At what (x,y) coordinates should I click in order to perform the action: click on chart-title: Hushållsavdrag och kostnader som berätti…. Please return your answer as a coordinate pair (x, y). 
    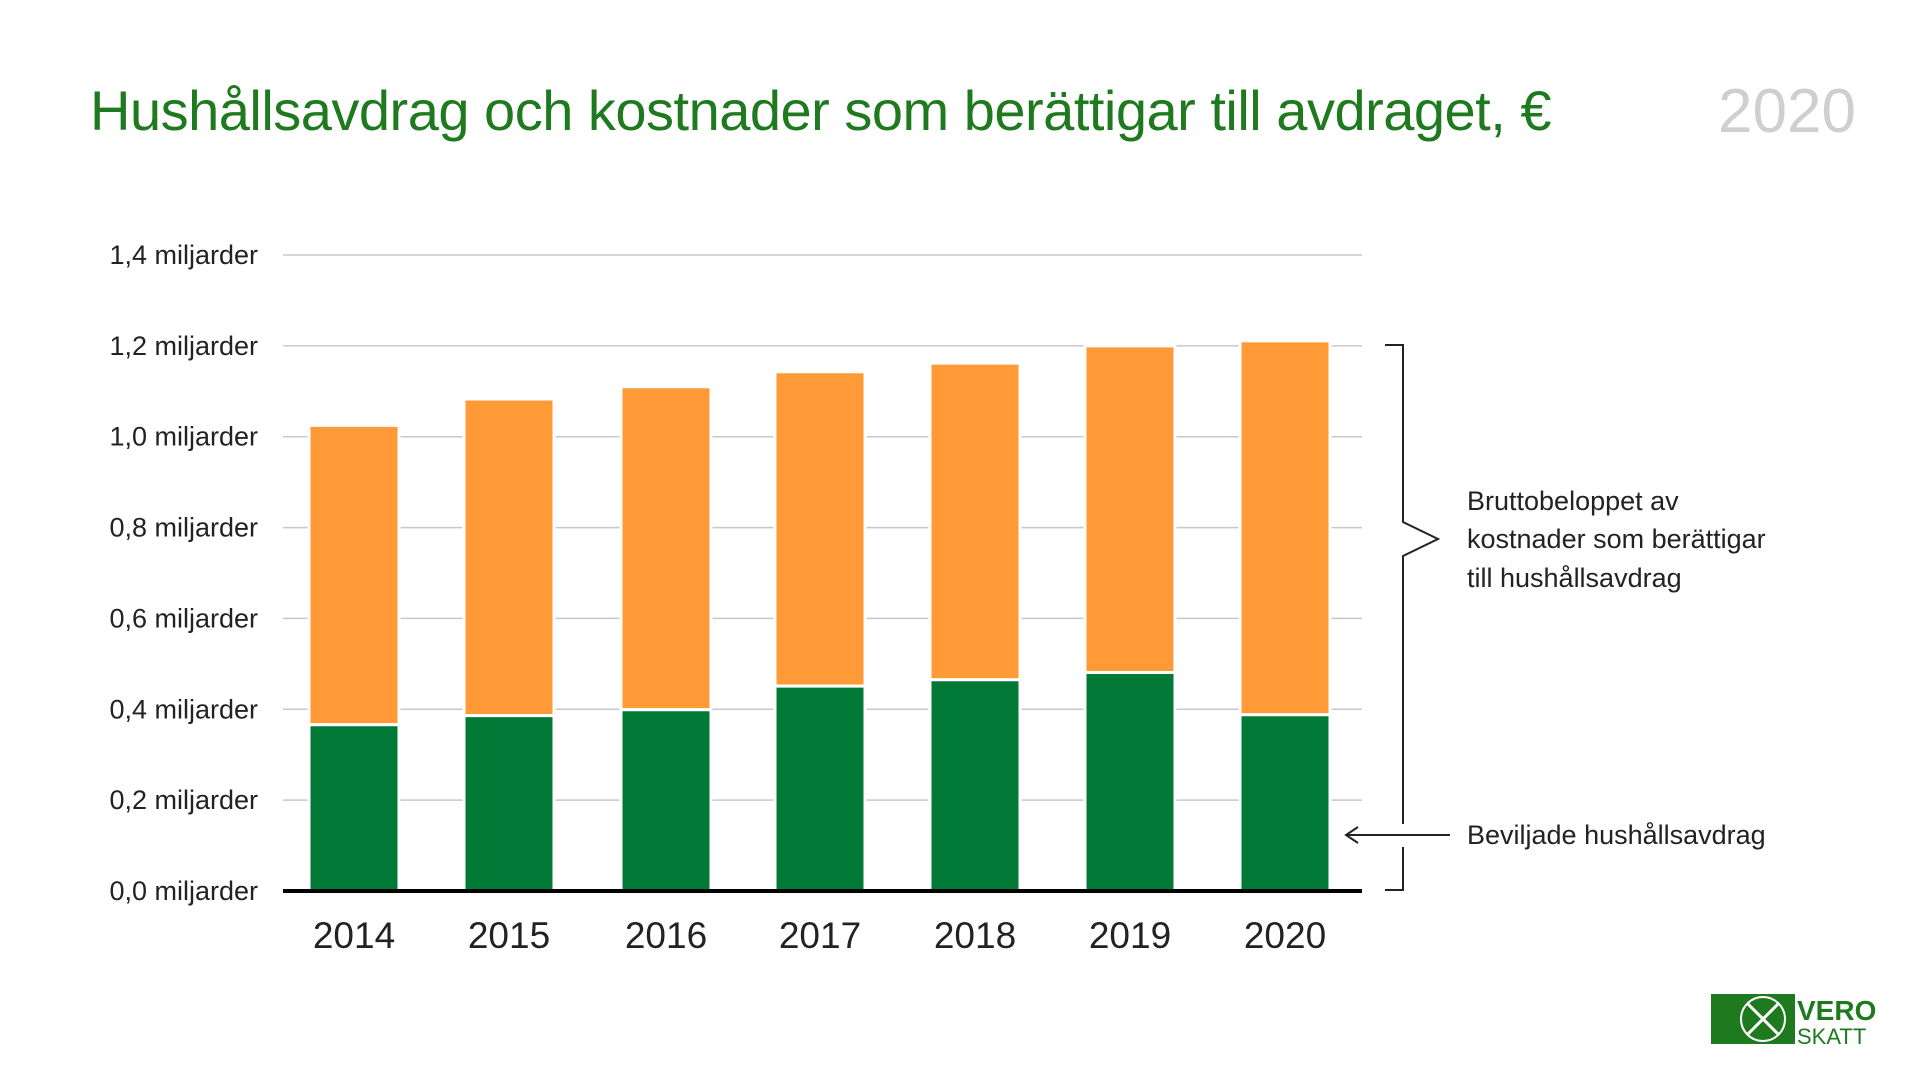
    Looking at the image, I should click on (821, 110).